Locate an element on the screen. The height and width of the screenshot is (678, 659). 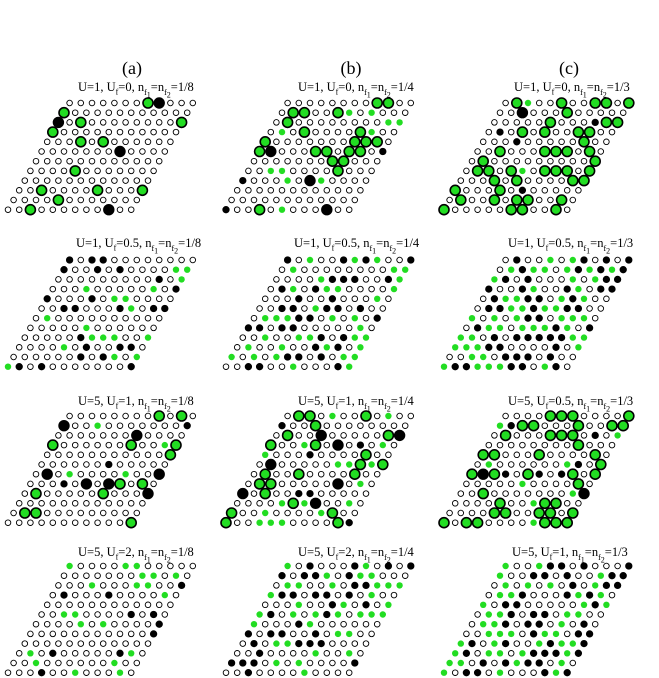
lattice-panel is located at coordinates (100, 469).